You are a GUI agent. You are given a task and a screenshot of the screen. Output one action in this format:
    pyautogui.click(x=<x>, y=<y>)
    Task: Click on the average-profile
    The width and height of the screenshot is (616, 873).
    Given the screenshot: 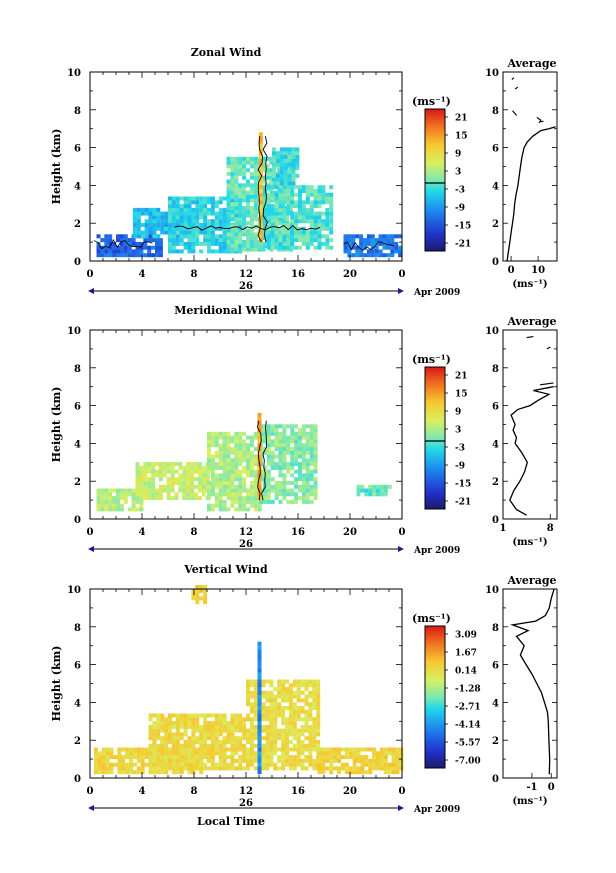 What is the action you would take?
    pyautogui.click(x=531, y=193)
    